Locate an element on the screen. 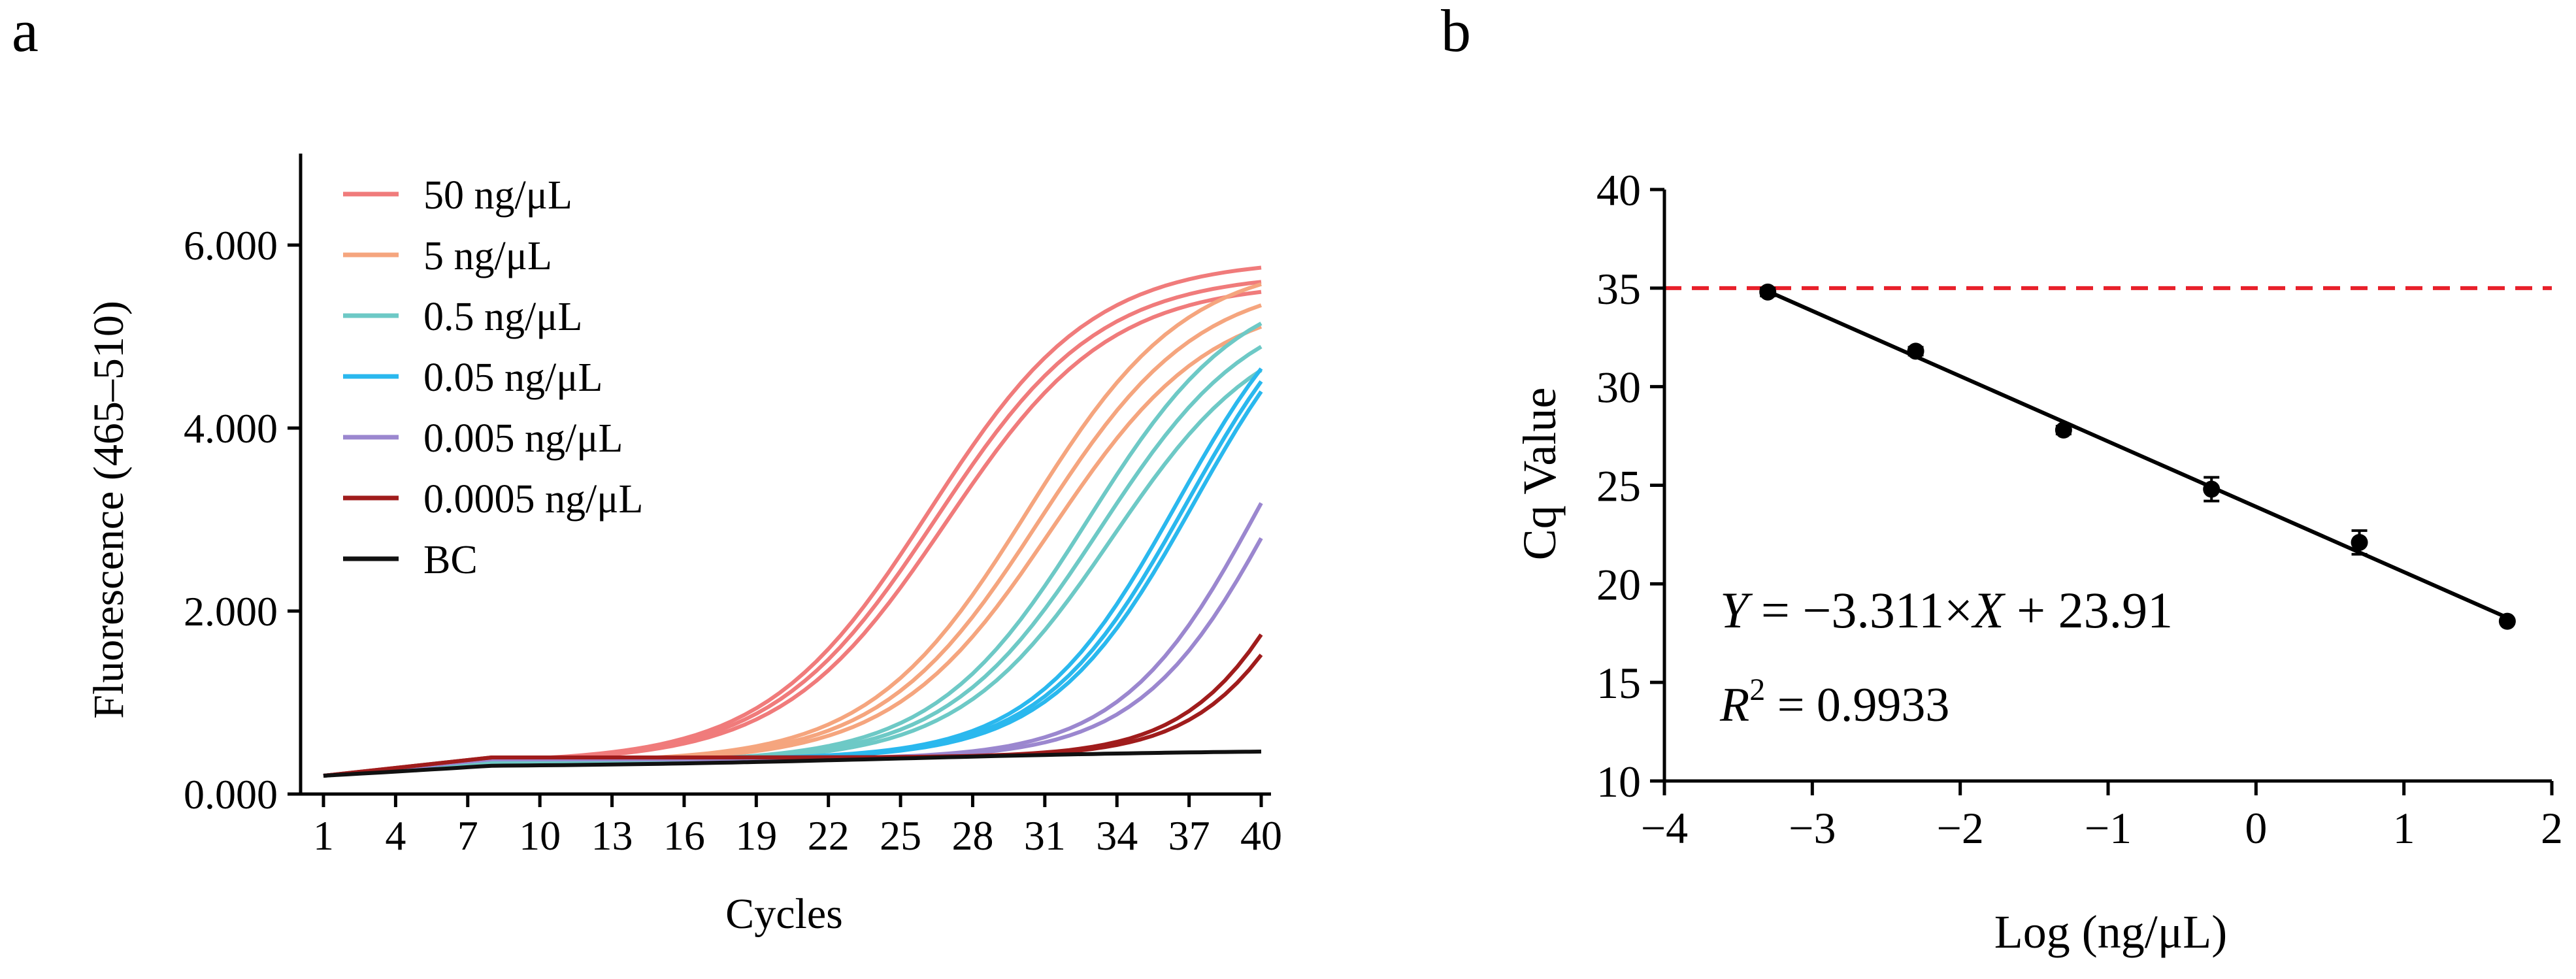 The image size is (2576, 979). panel-b-y-tick-label: 20 is located at coordinates (1618, 584).